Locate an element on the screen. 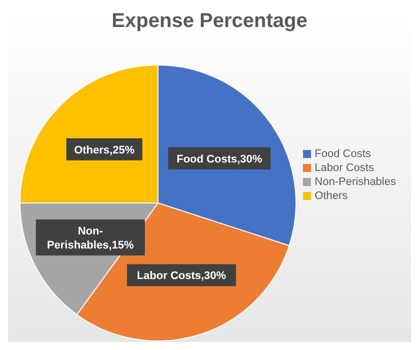 Image resolution: width=419 pixels, height=350 pixels. legend-label: Labor Costs is located at coordinates (344, 168).